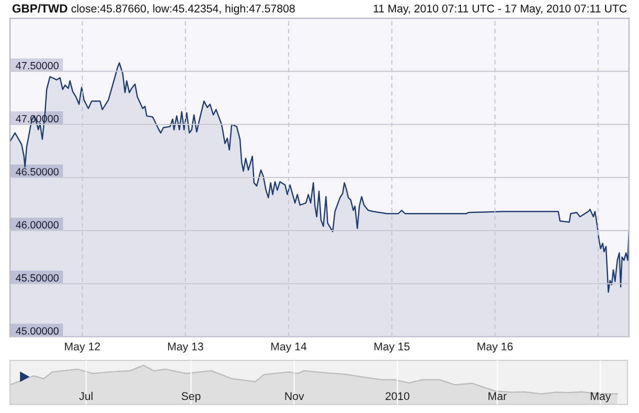 This screenshot has height=413, width=639. Describe the element at coordinates (37, 278) in the screenshot. I see `y-tick-label: 45.50000` at that location.